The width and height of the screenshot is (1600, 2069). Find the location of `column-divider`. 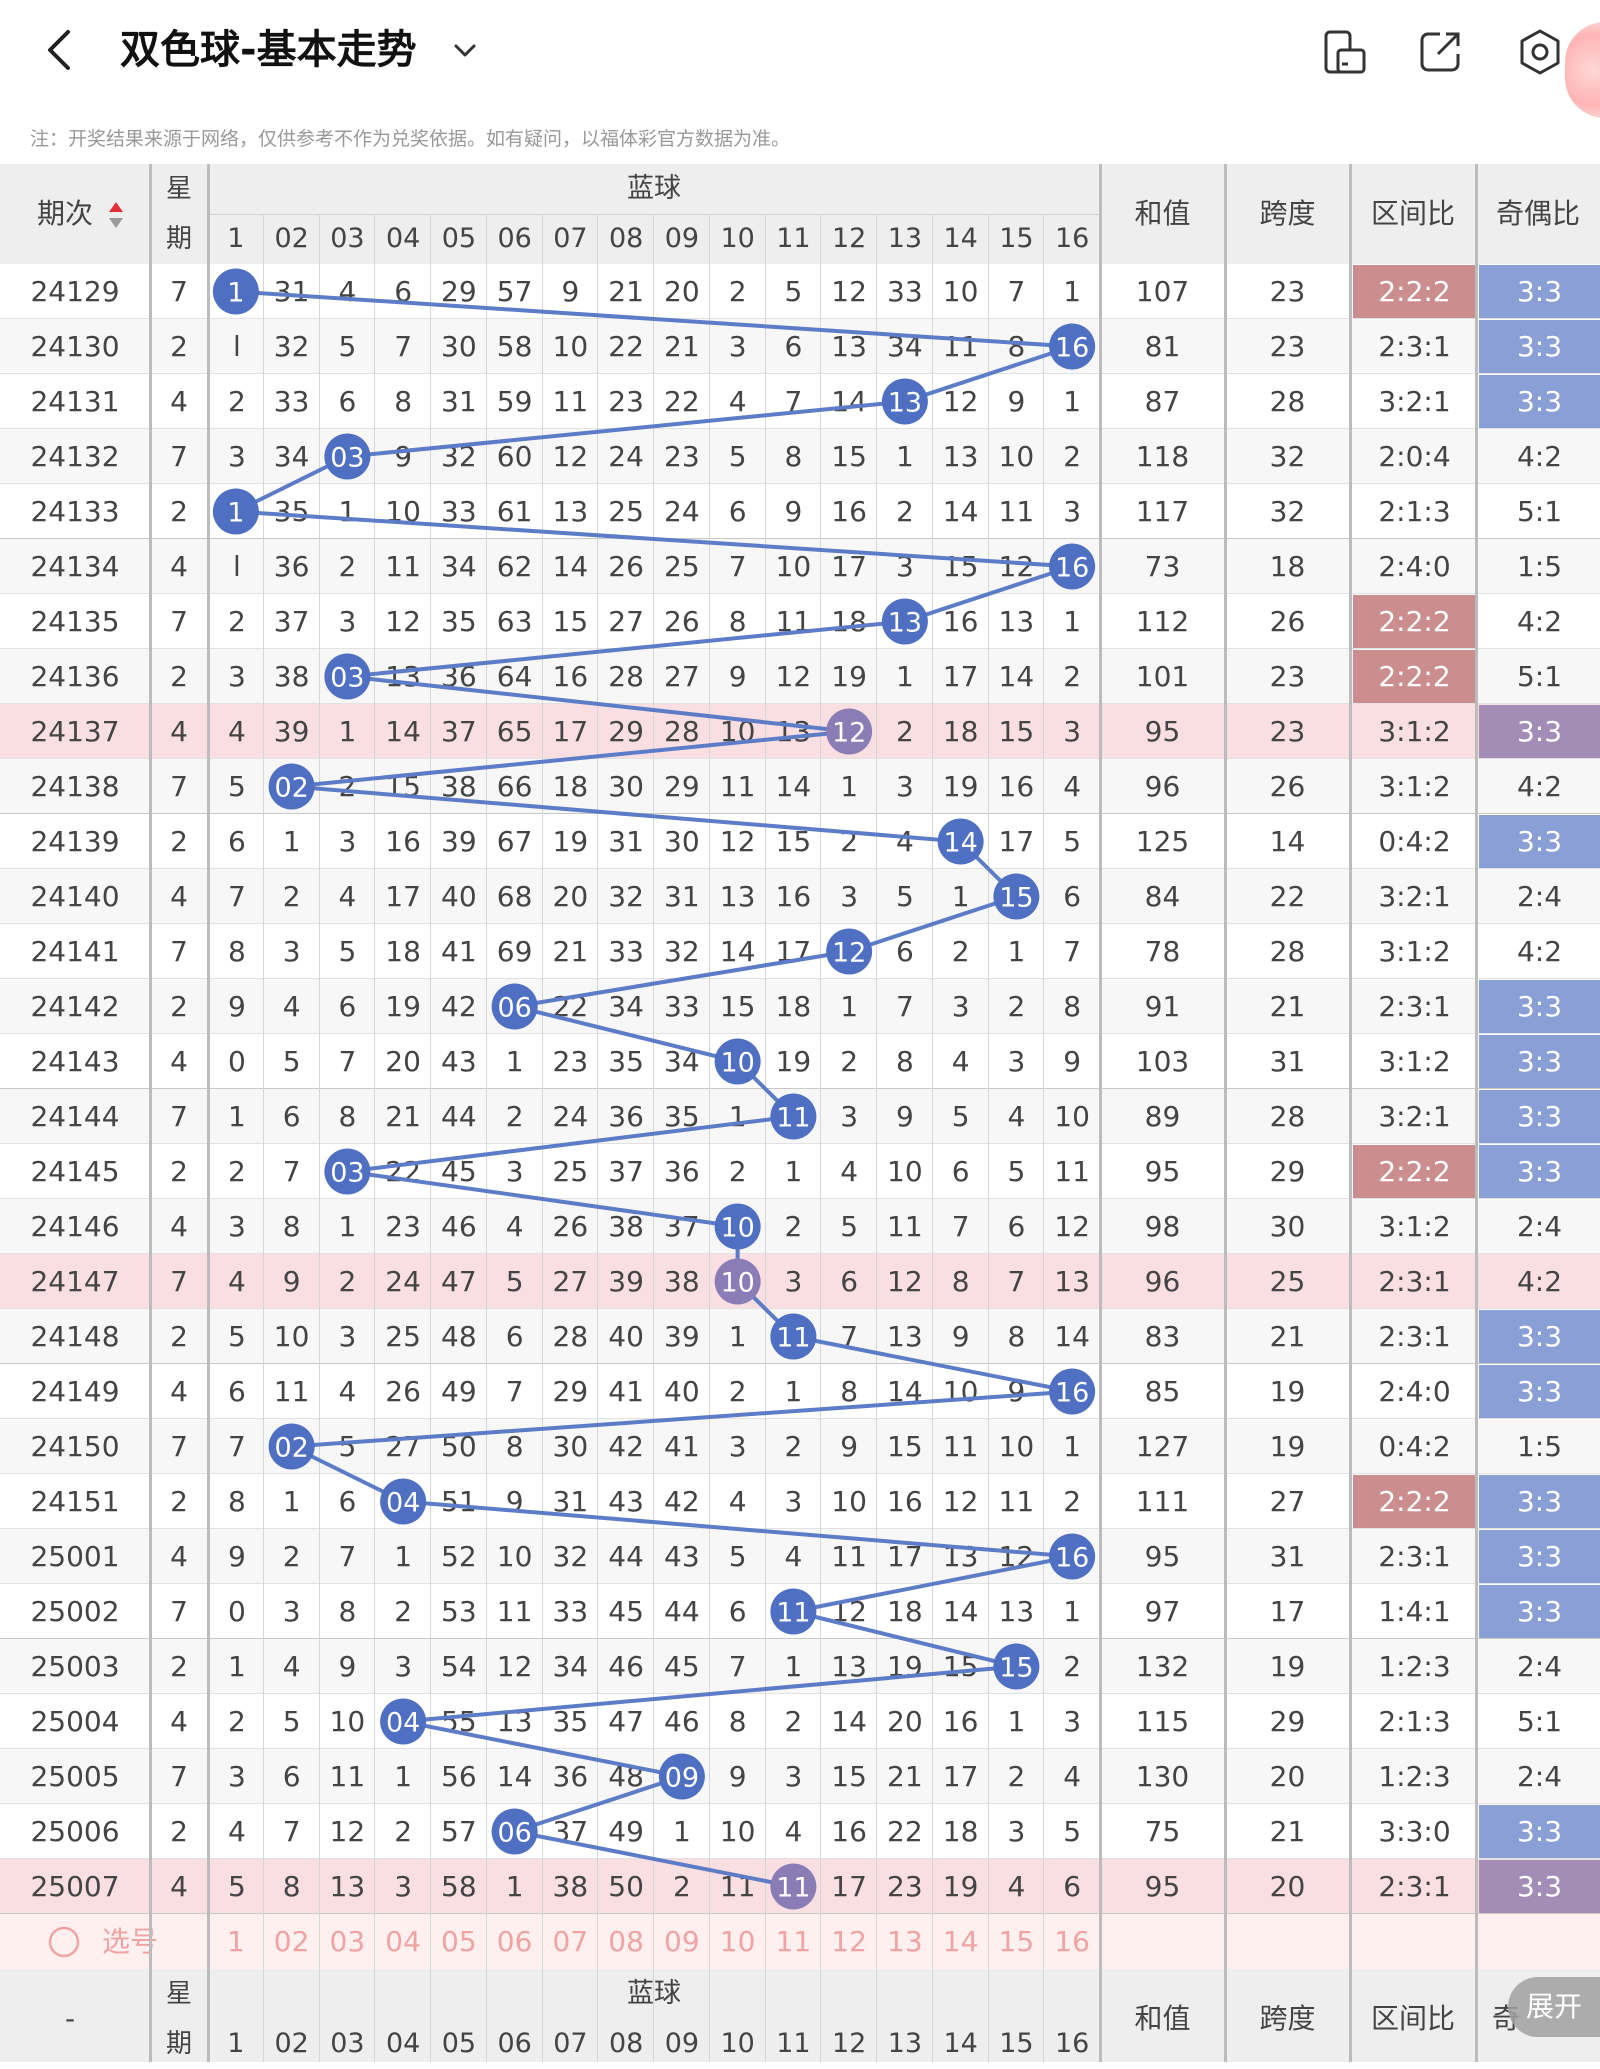

column-divider is located at coordinates (598, 1138).